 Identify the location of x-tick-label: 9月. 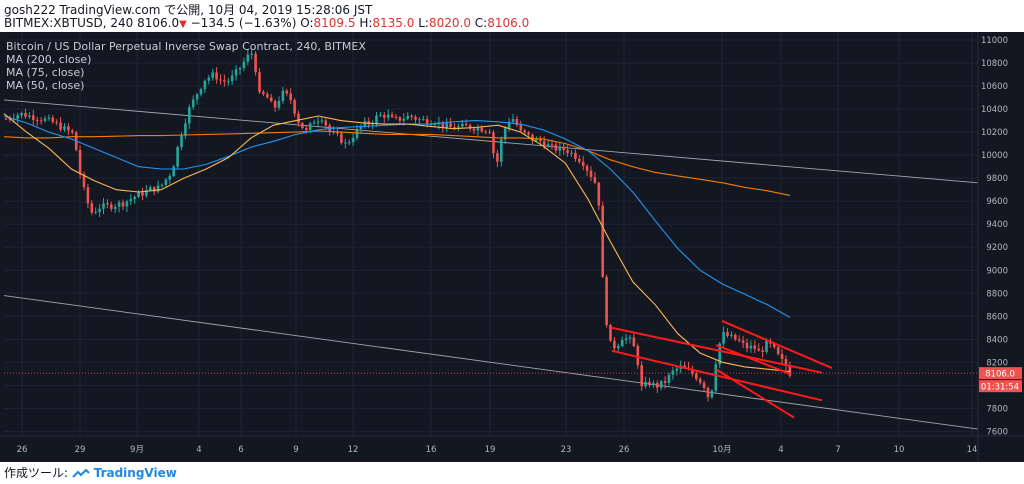
(137, 450).